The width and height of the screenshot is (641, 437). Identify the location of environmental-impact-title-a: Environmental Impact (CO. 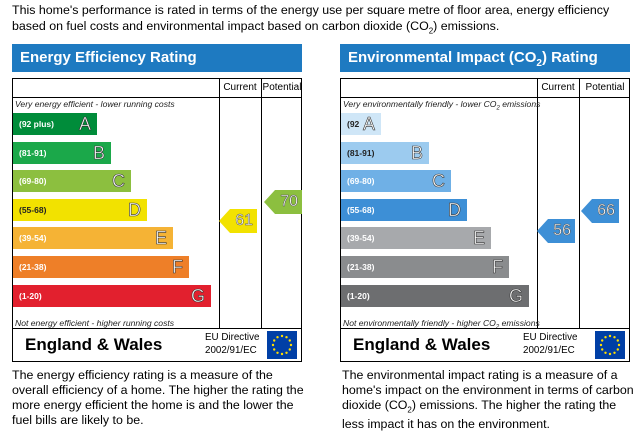
(442, 57).